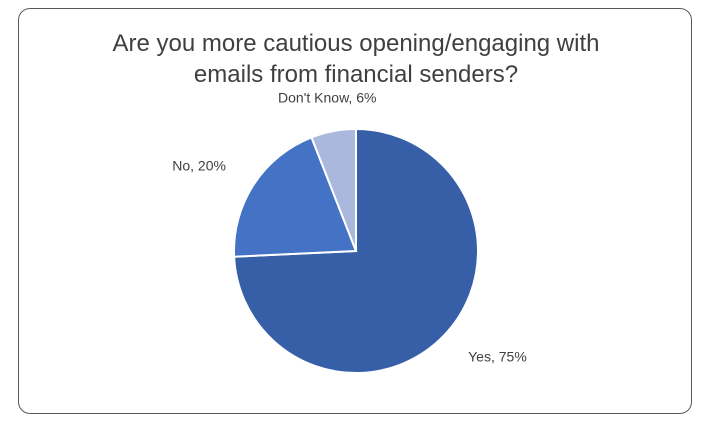 The image size is (712, 427). What do you see at coordinates (327, 97) in the screenshot?
I see `data-label: Don't Know, 6%` at bounding box center [327, 97].